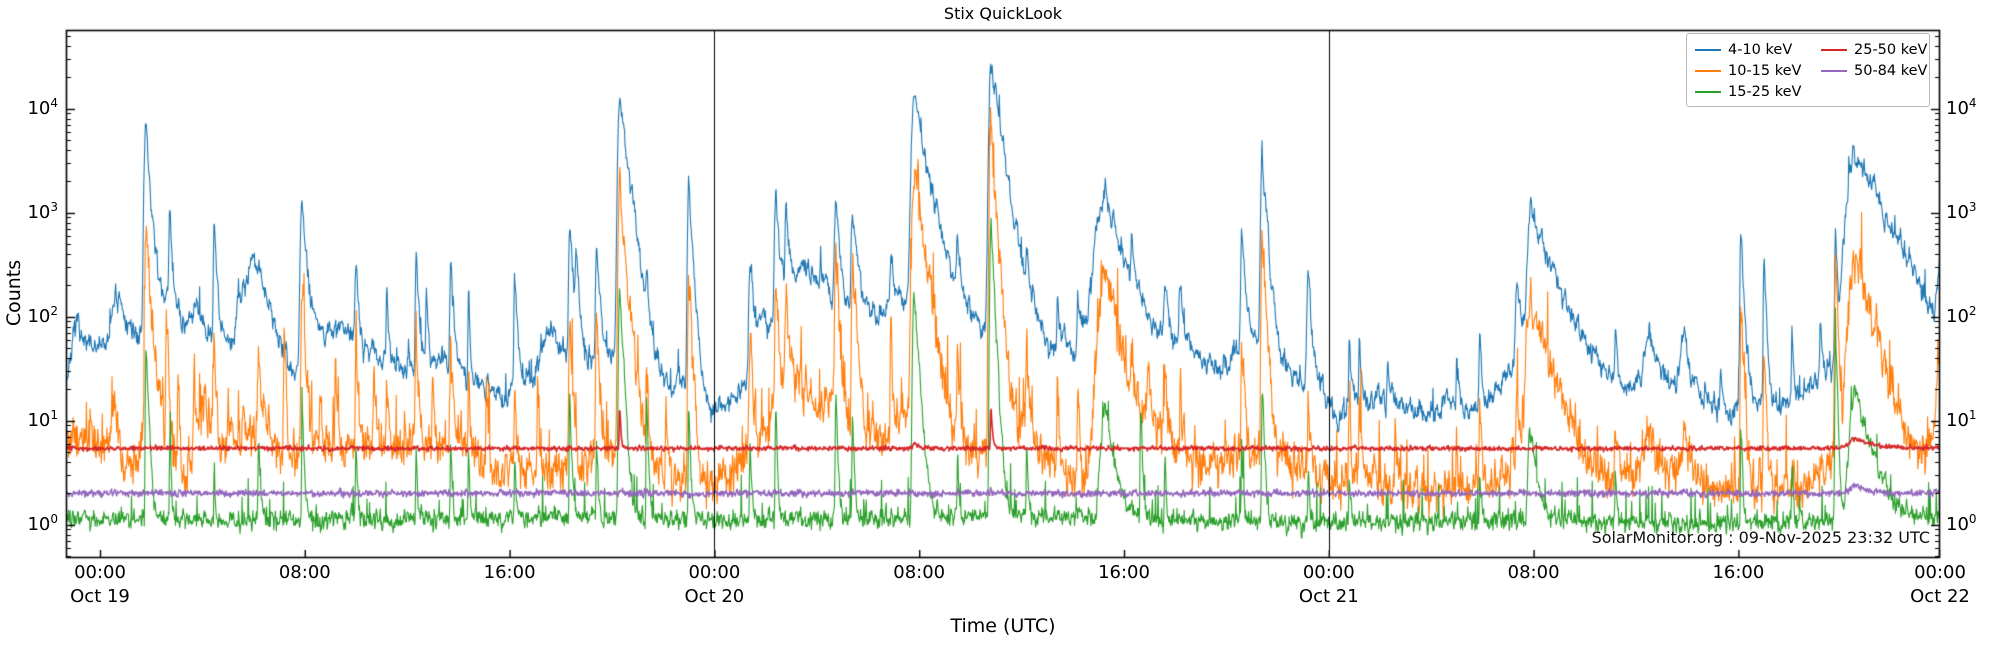  What do you see at coordinates (1003, 13) in the screenshot?
I see `chart-title: Stix QuickLook` at bounding box center [1003, 13].